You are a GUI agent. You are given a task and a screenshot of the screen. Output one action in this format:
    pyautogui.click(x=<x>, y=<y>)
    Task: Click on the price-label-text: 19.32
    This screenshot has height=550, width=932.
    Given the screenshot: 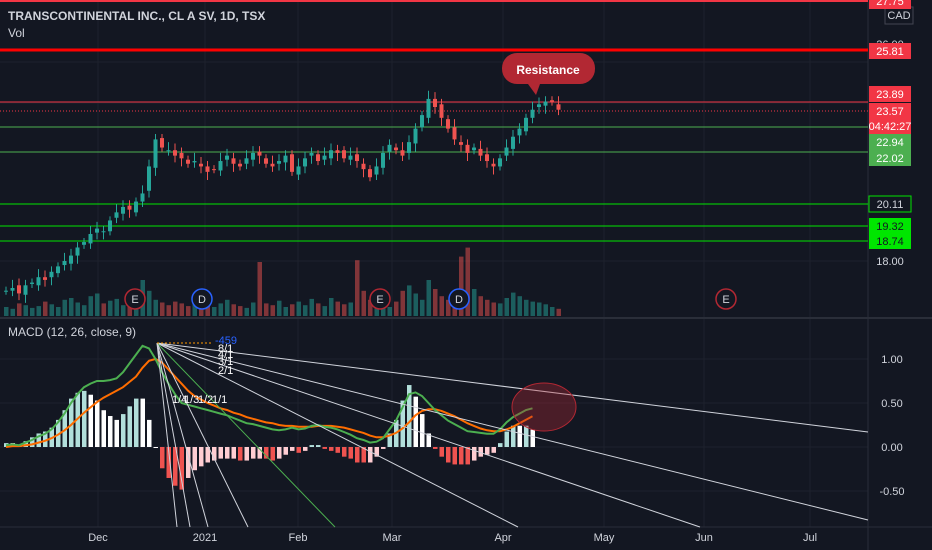 What is the action you would take?
    pyautogui.click(x=890, y=227)
    